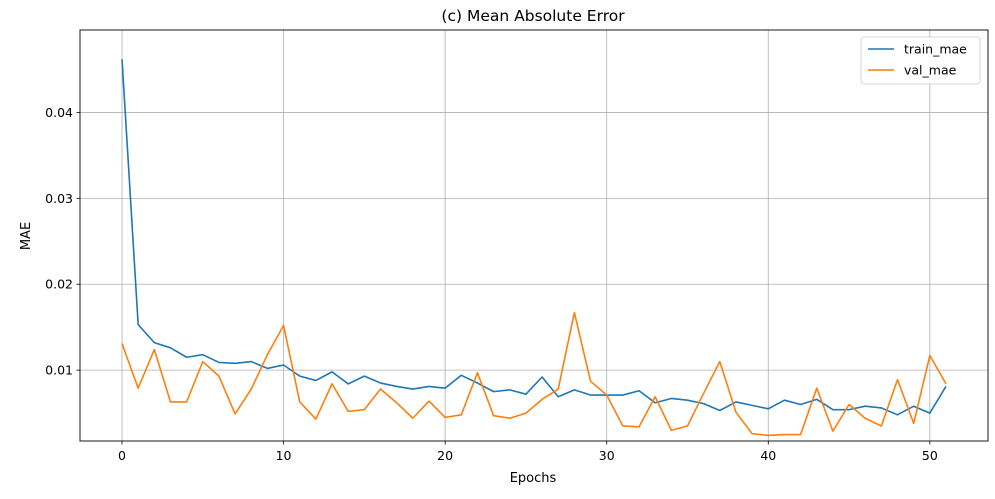 The height and width of the screenshot is (499, 995). Describe the element at coordinates (62, 241) in the screenshot. I see `y-axis-ticks: 0.01 0.02 0.03 0.04` at that location.